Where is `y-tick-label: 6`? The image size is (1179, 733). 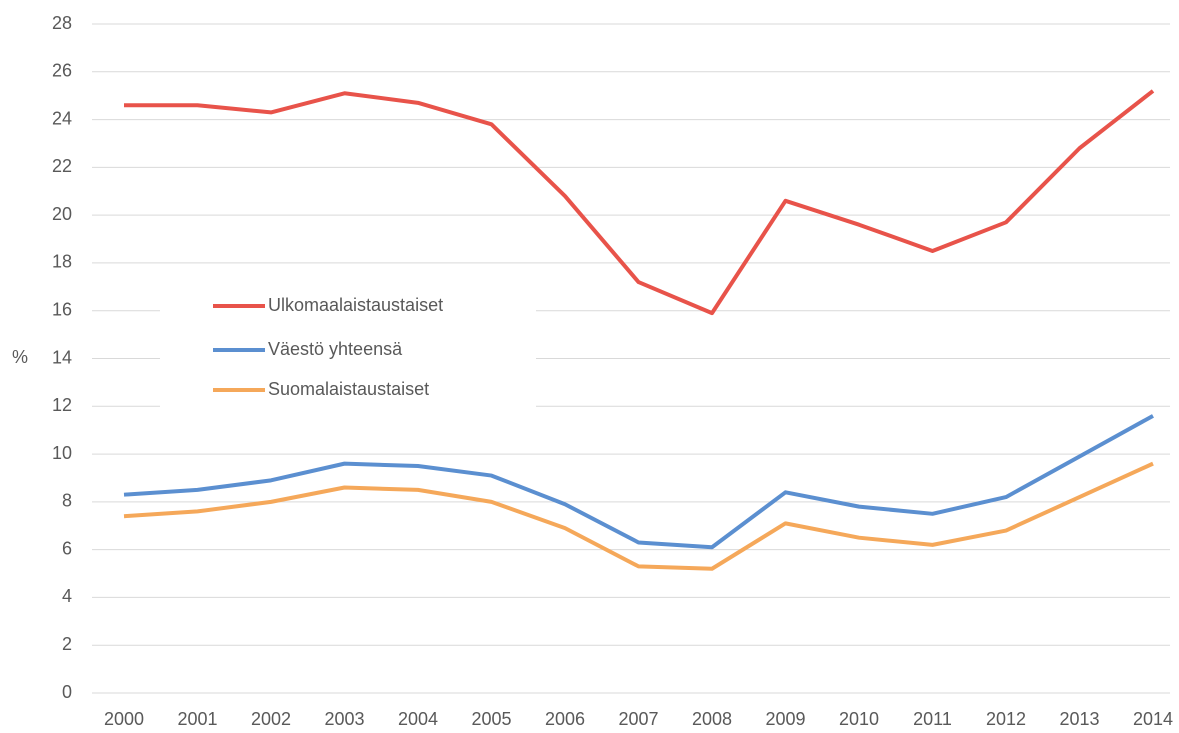 y-tick-label: 6 is located at coordinates (67, 548).